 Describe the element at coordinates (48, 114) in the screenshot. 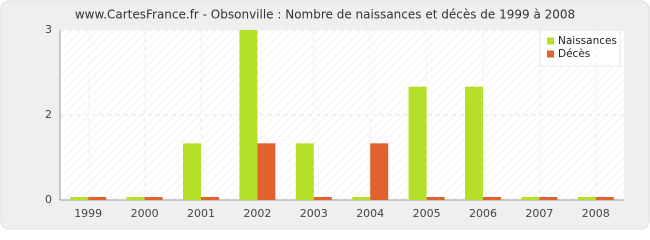

I see `y-tick-label: 2` at that location.